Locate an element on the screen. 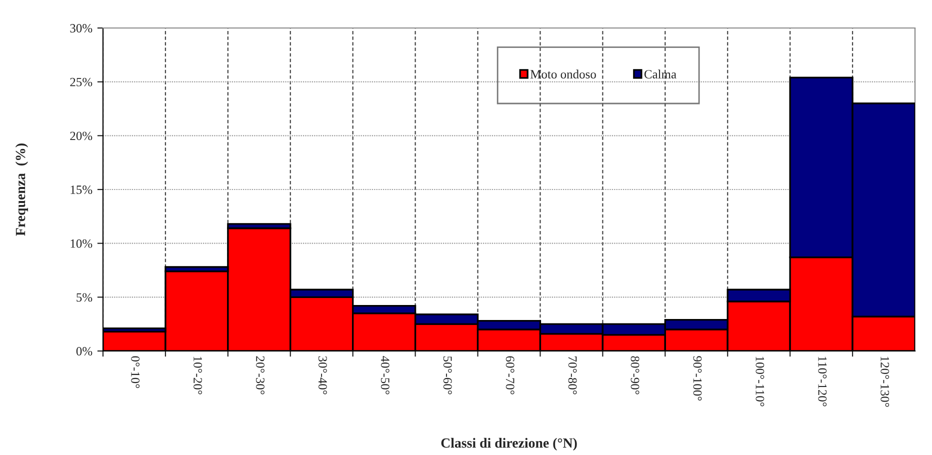  y-tick-label: 15% is located at coordinates (81, 190).